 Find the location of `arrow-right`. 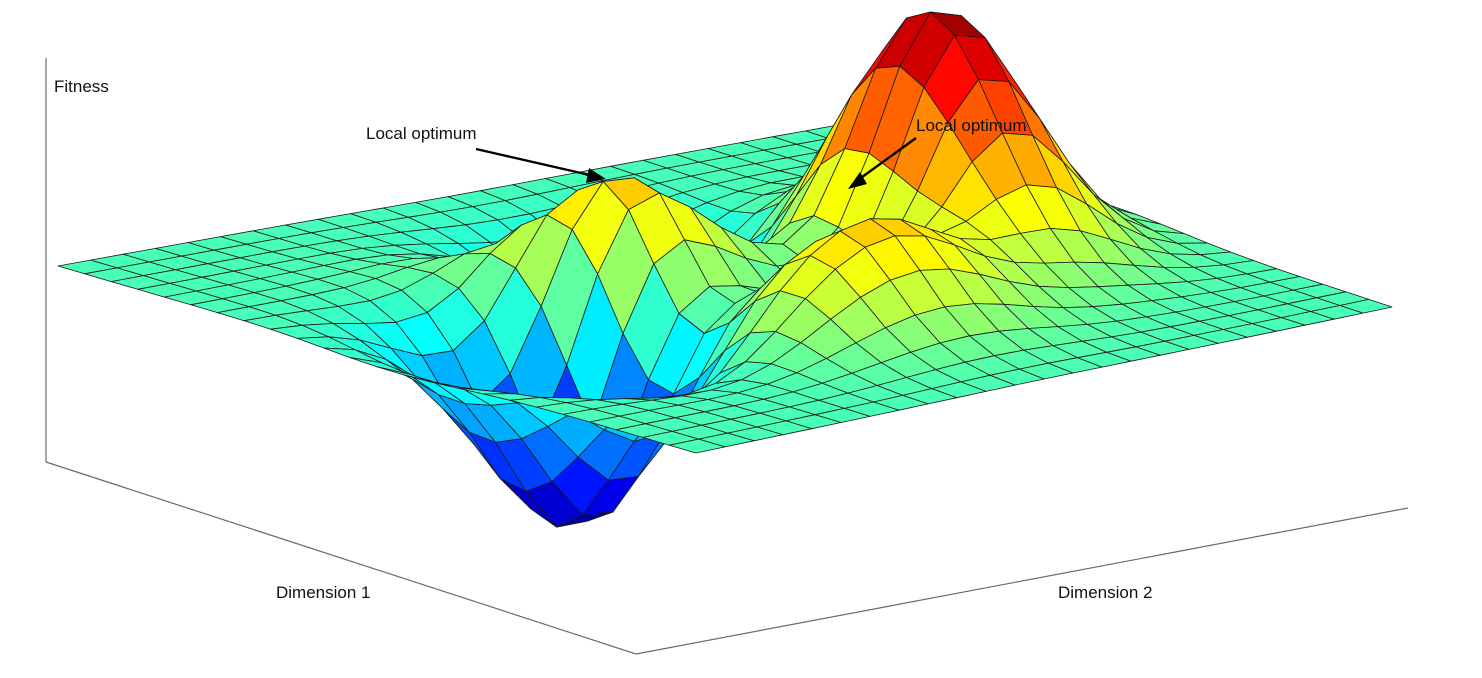

arrow-right is located at coordinates (882, 163).